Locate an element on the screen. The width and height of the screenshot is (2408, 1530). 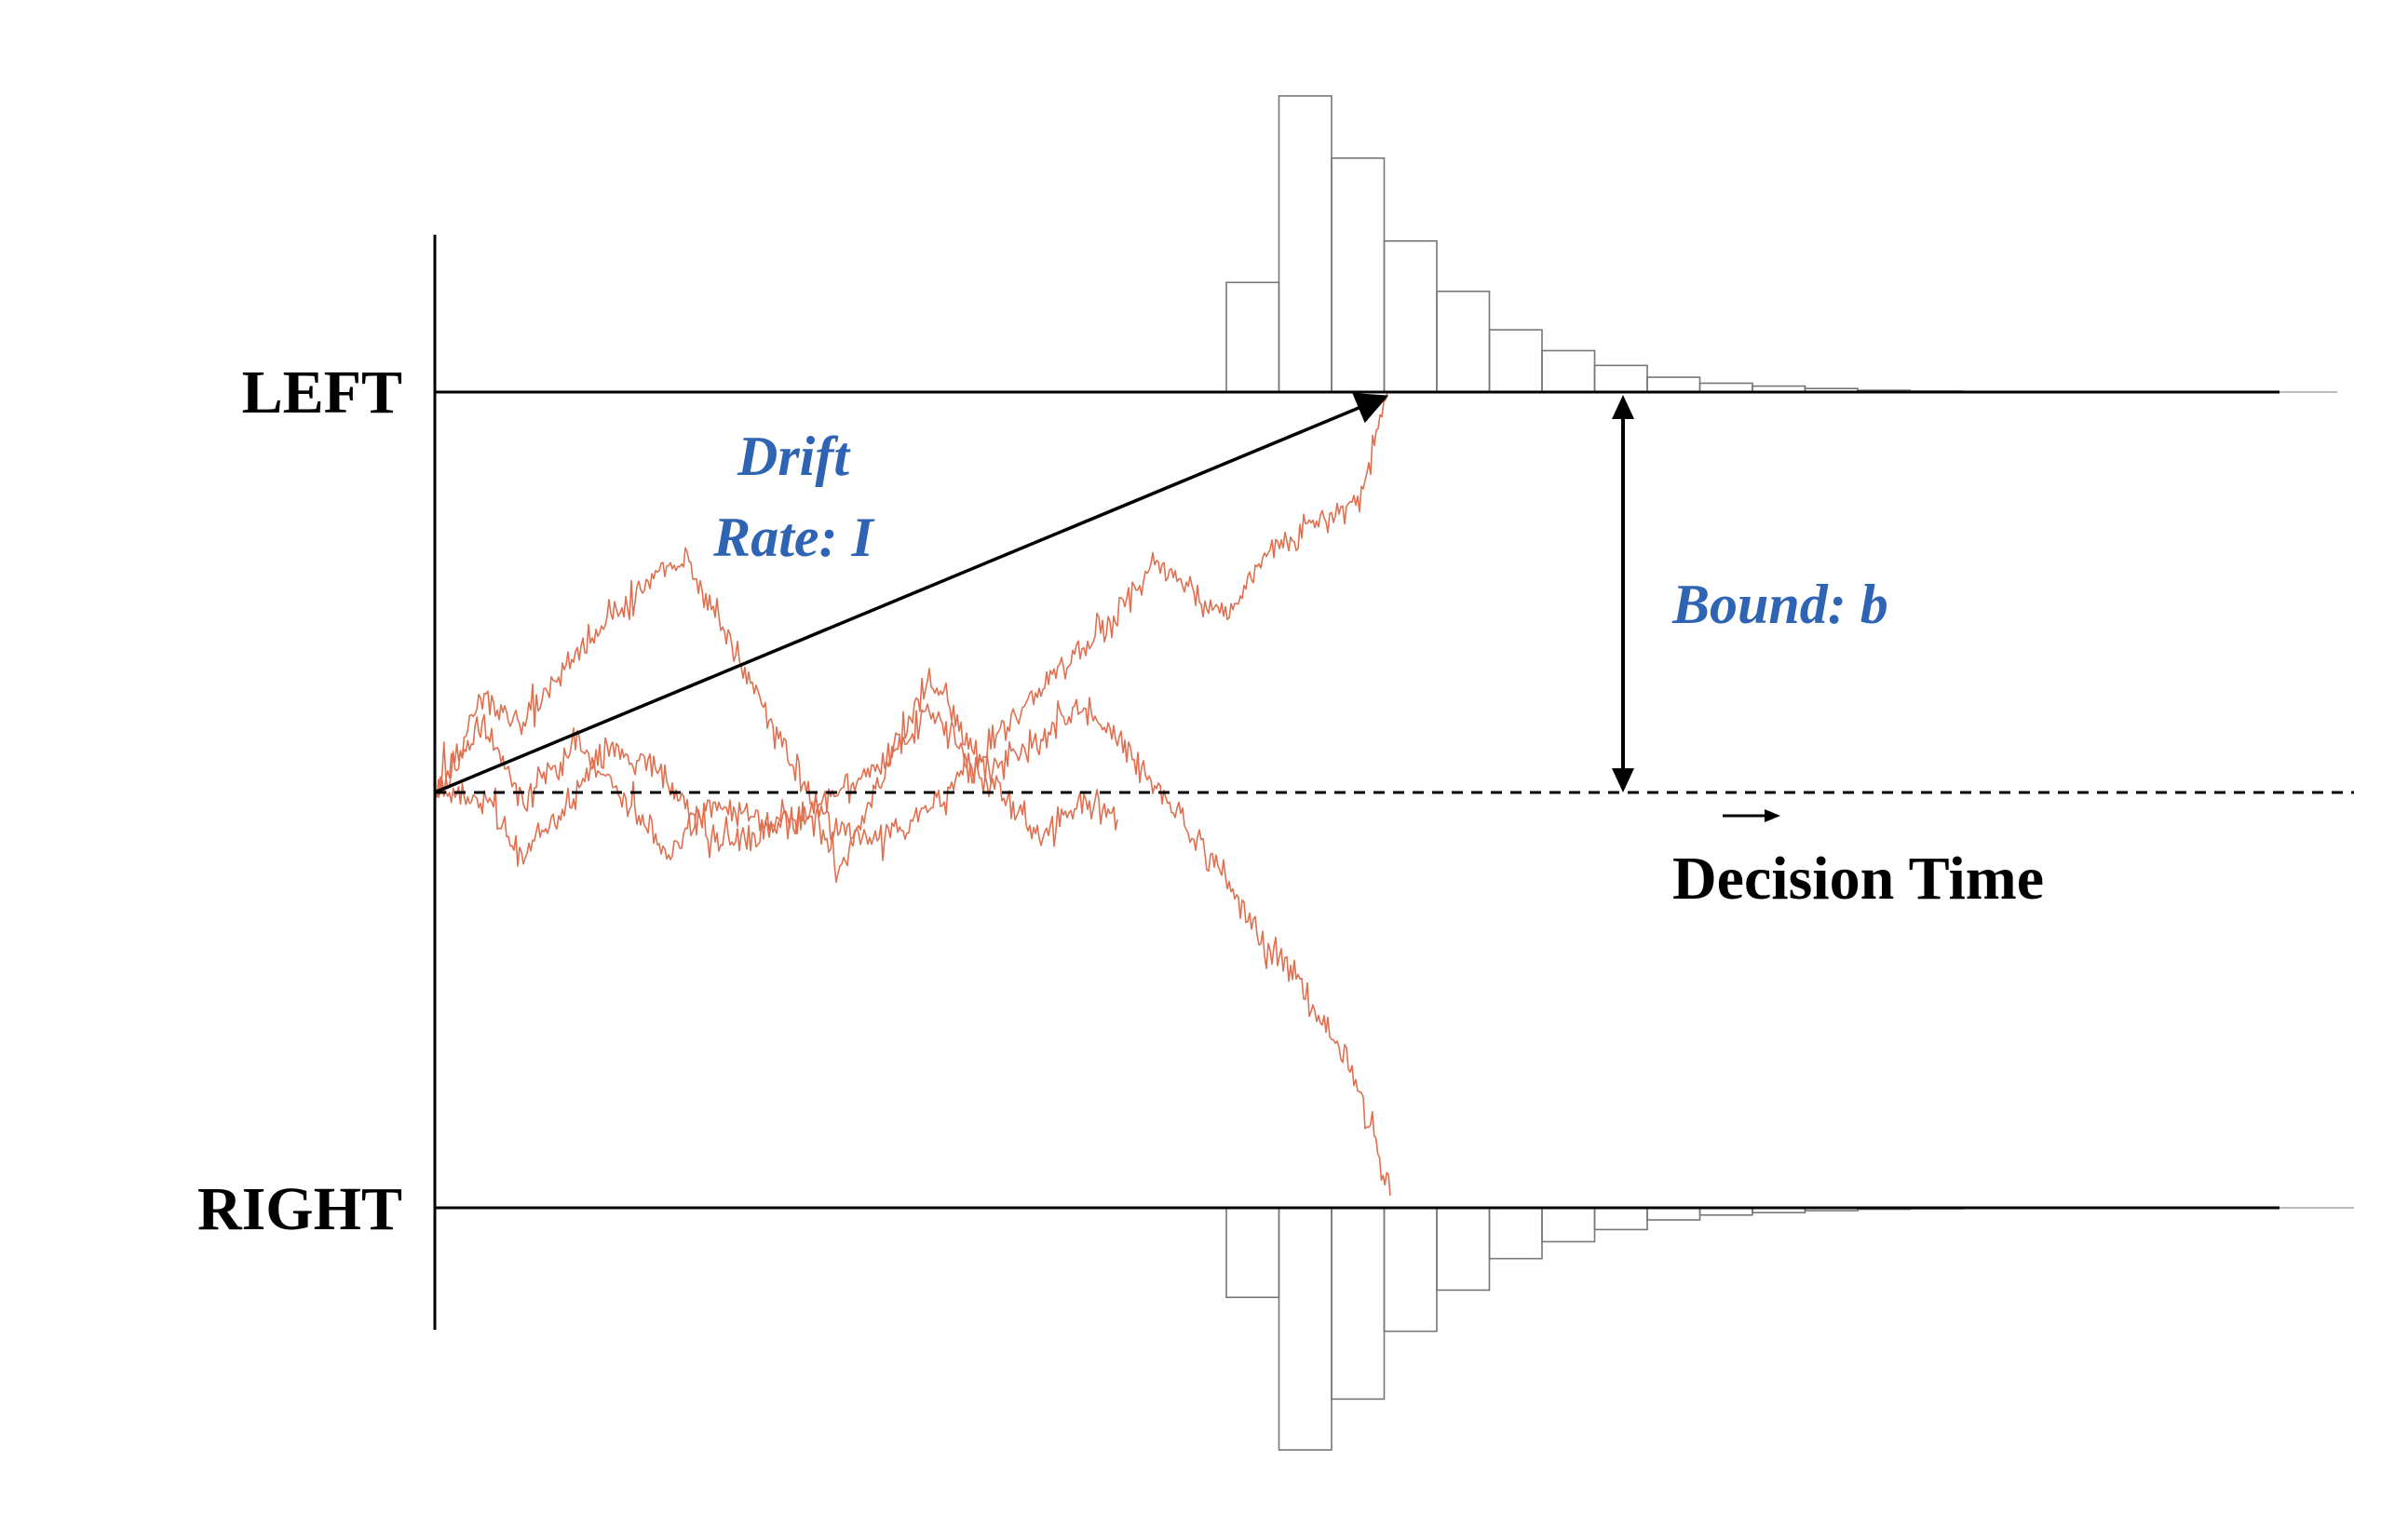
time-direction-arrow-head is located at coordinates (1772, 815).